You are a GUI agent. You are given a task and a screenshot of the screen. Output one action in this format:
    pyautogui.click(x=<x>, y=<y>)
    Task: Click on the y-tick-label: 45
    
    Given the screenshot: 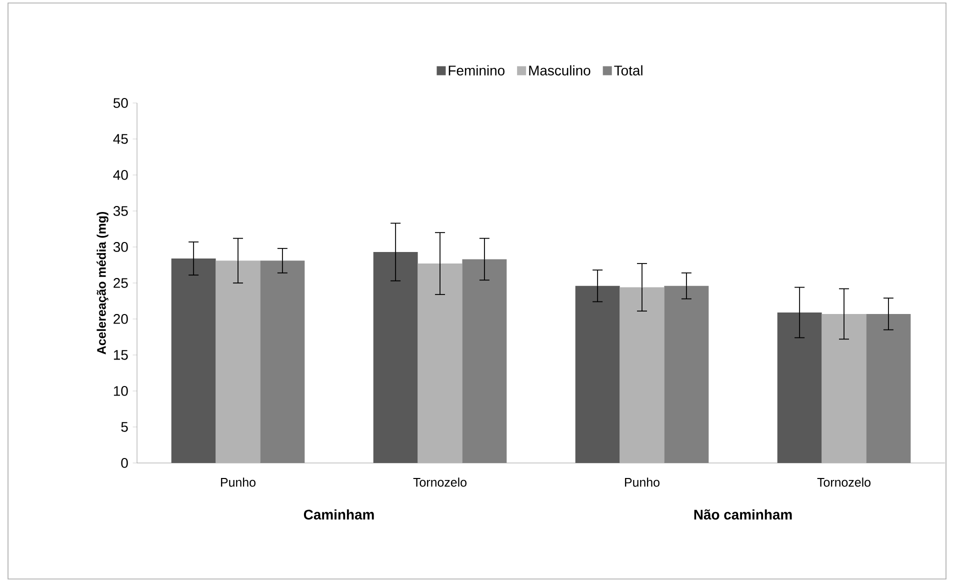 What is the action you would take?
    pyautogui.click(x=120, y=139)
    